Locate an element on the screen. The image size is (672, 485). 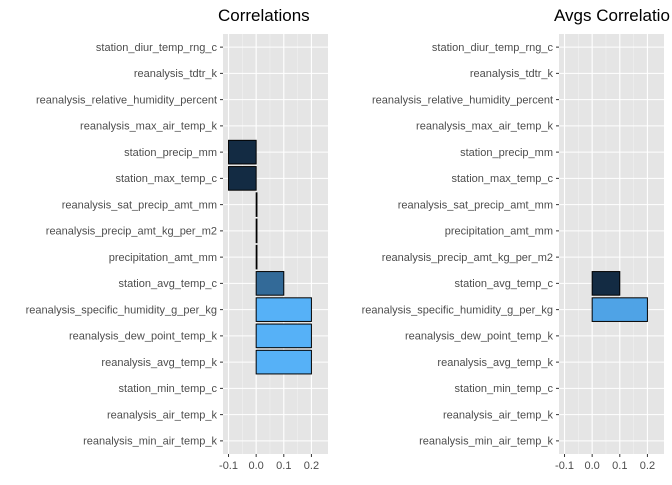
bar-reanalysis_dew_point_temp_k is located at coordinates (283, 336).